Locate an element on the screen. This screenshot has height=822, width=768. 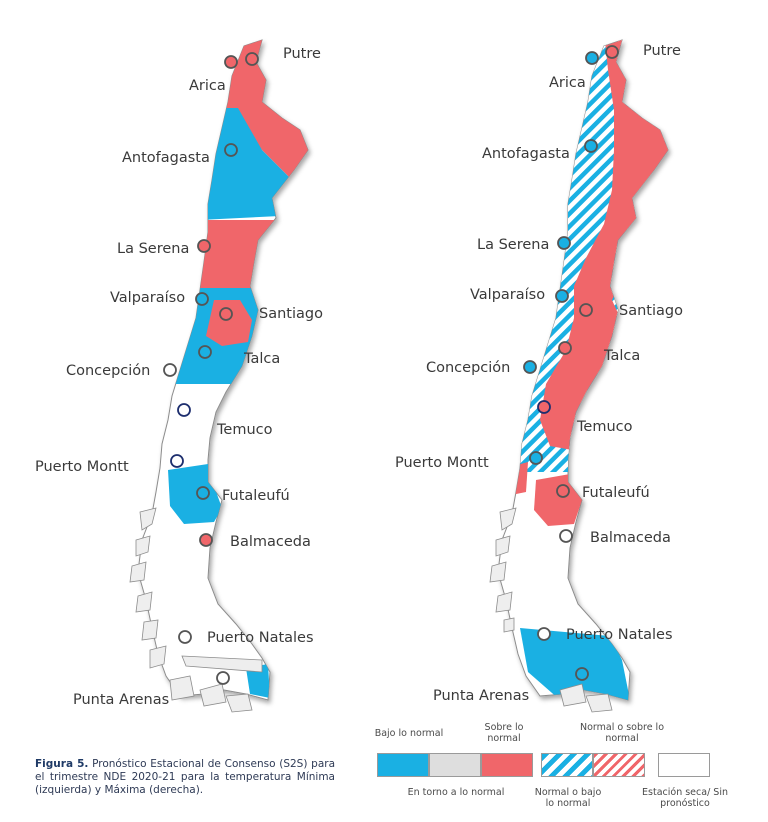
legend-label-dry: Estación seca/ Sin pronóstico is located at coordinates (685, 798).